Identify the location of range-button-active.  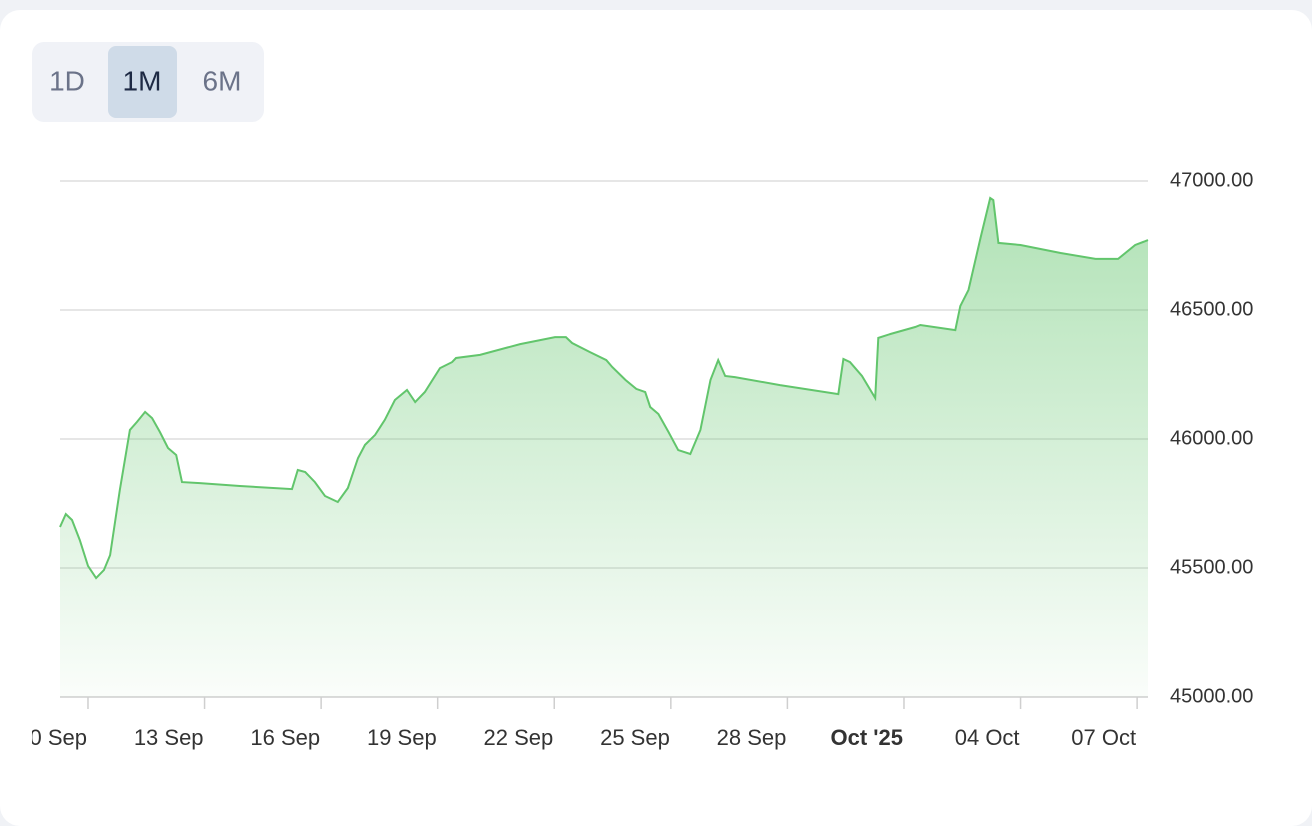
(142, 82).